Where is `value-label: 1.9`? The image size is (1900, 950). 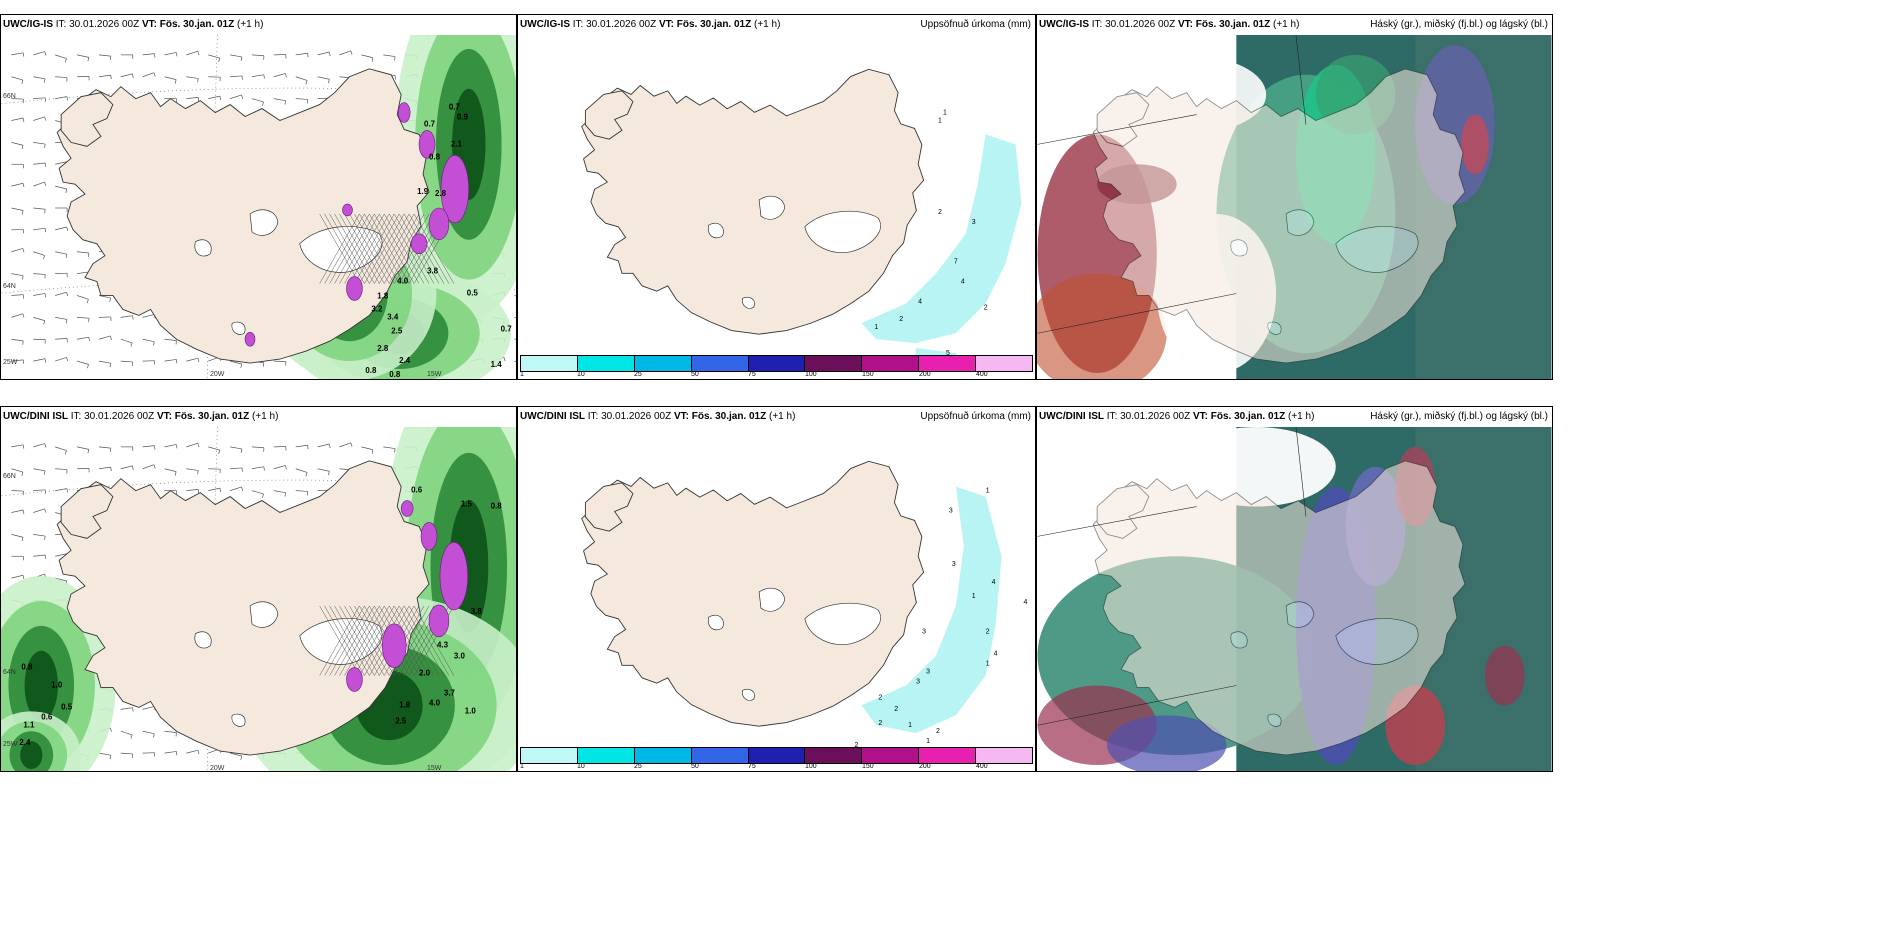 value-label: 1.9 is located at coordinates (423, 191).